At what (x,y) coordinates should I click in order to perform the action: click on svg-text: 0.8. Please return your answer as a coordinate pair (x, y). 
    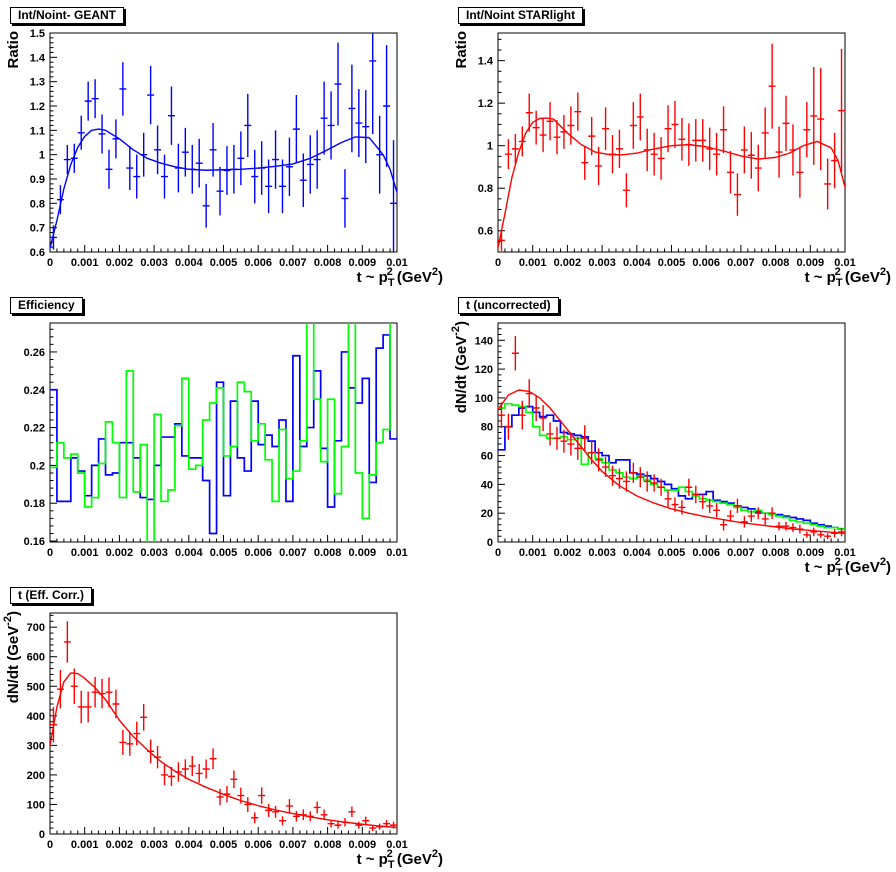
    Looking at the image, I should click on (485, 189).